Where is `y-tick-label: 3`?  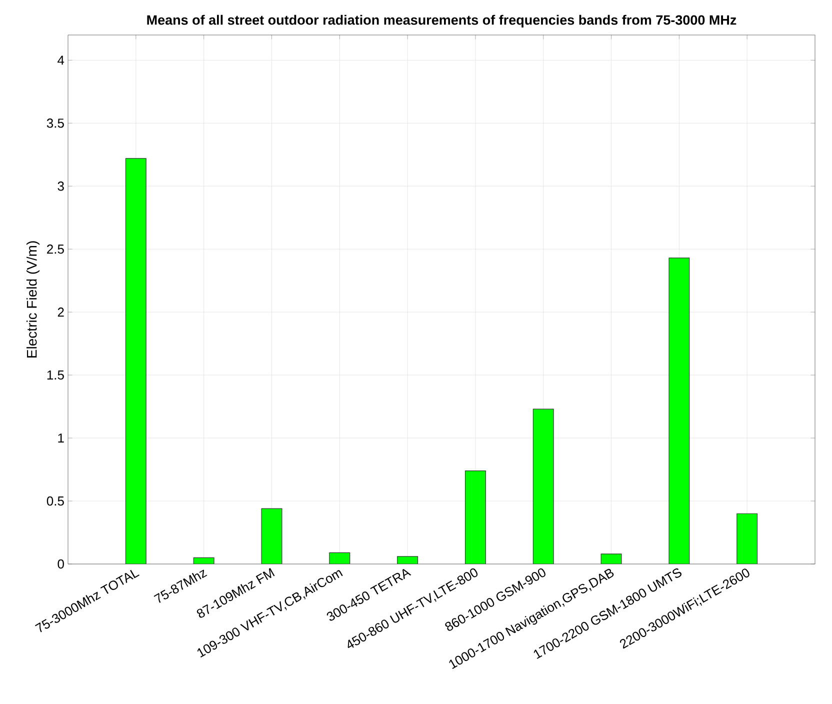 y-tick-label: 3 is located at coordinates (61, 186).